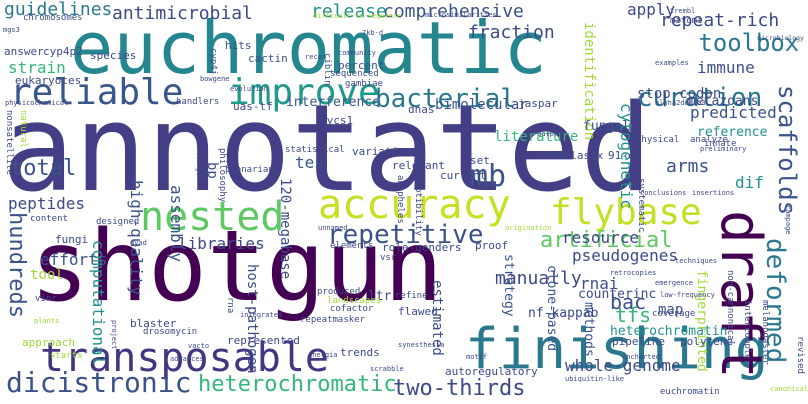 The image size is (808, 404). I want to click on word-repeat-rich: repeat-rich, so click(720, 20).